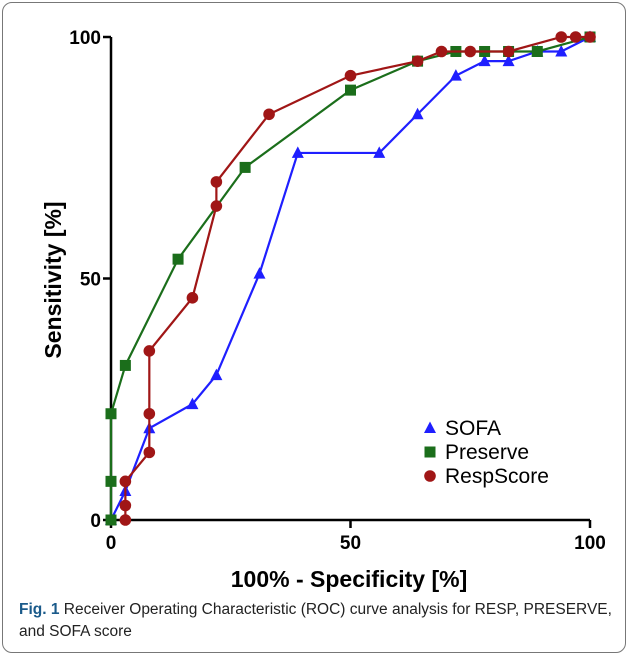 This screenshot has width=630, height=657. Describe the element at coordinates (90, 280) in the screenshot. I see `y-tick-label: 50` at that location.